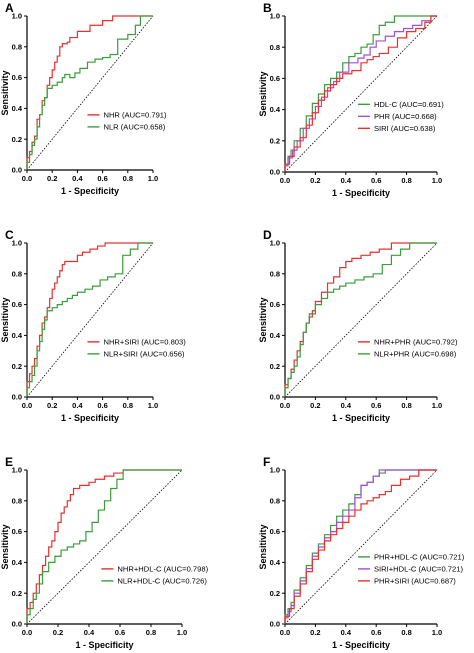  What do you see at coordinates (162, 569) in the screenshot?
I see `legend-entry: NHR+HDL-C (AUC=0.798)` at bounding box center [162, 569].